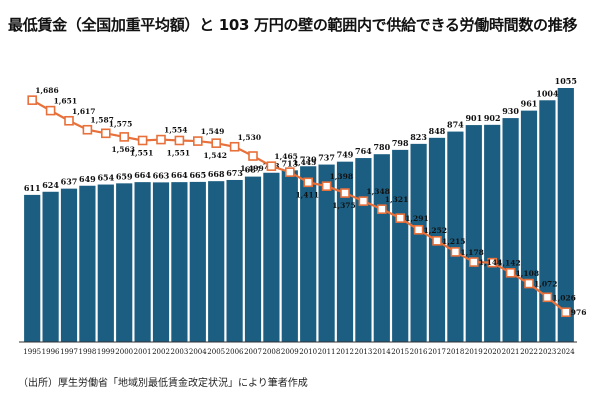 This screenshot has height=400, width=600. Describe the element at coordinates (142, 175) in the screenshot. I see `bar-value-label: 664` at that location.